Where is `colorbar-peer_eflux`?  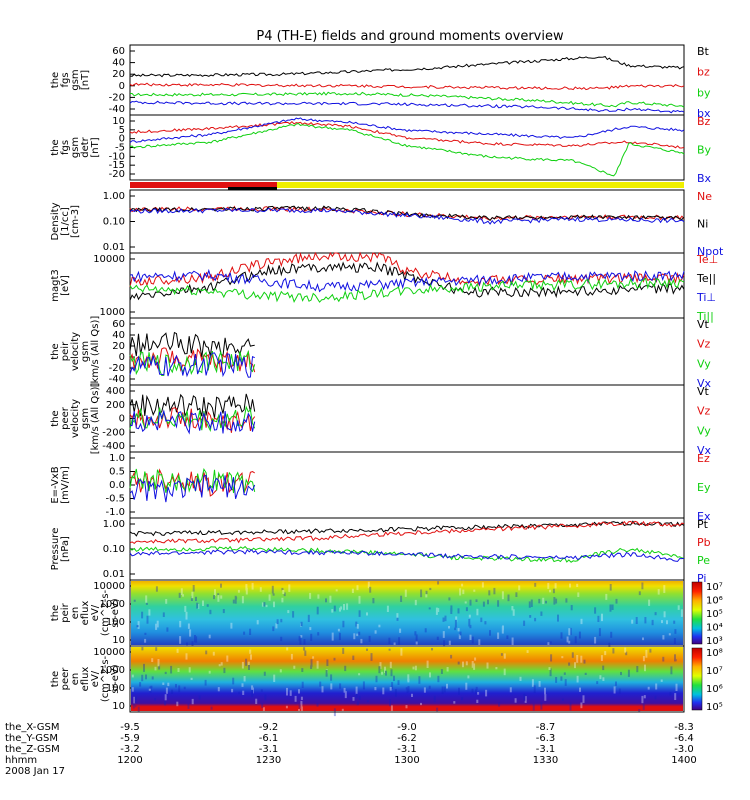
colorbar-peer_eflux is located at coordinates (697, 679).